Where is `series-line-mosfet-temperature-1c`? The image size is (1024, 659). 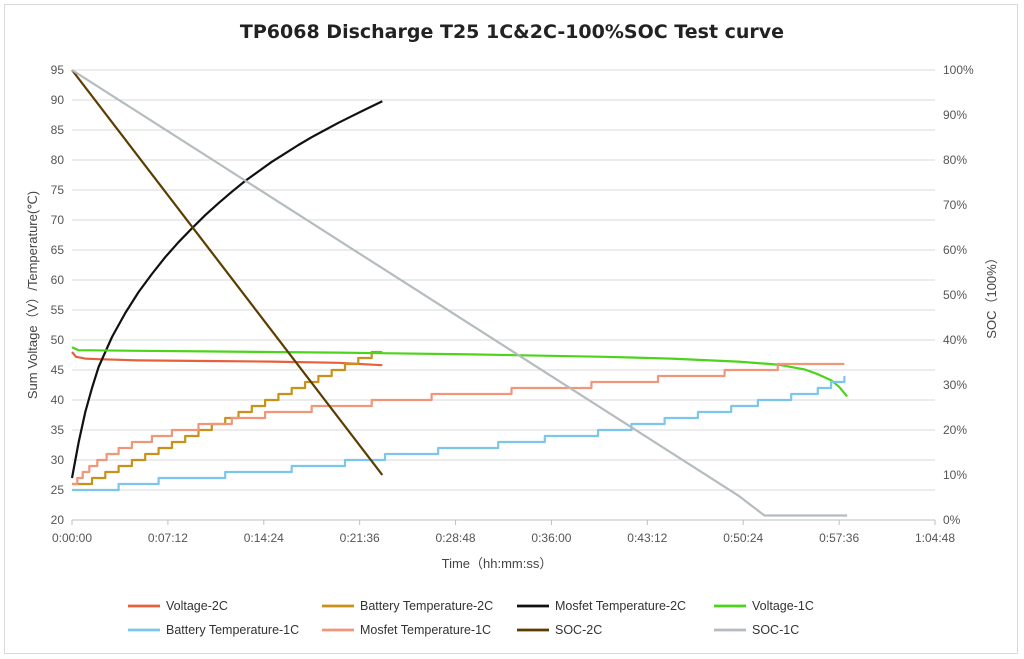
series-line-mosfet-temperature-1c is located at coordinates (458, 424).